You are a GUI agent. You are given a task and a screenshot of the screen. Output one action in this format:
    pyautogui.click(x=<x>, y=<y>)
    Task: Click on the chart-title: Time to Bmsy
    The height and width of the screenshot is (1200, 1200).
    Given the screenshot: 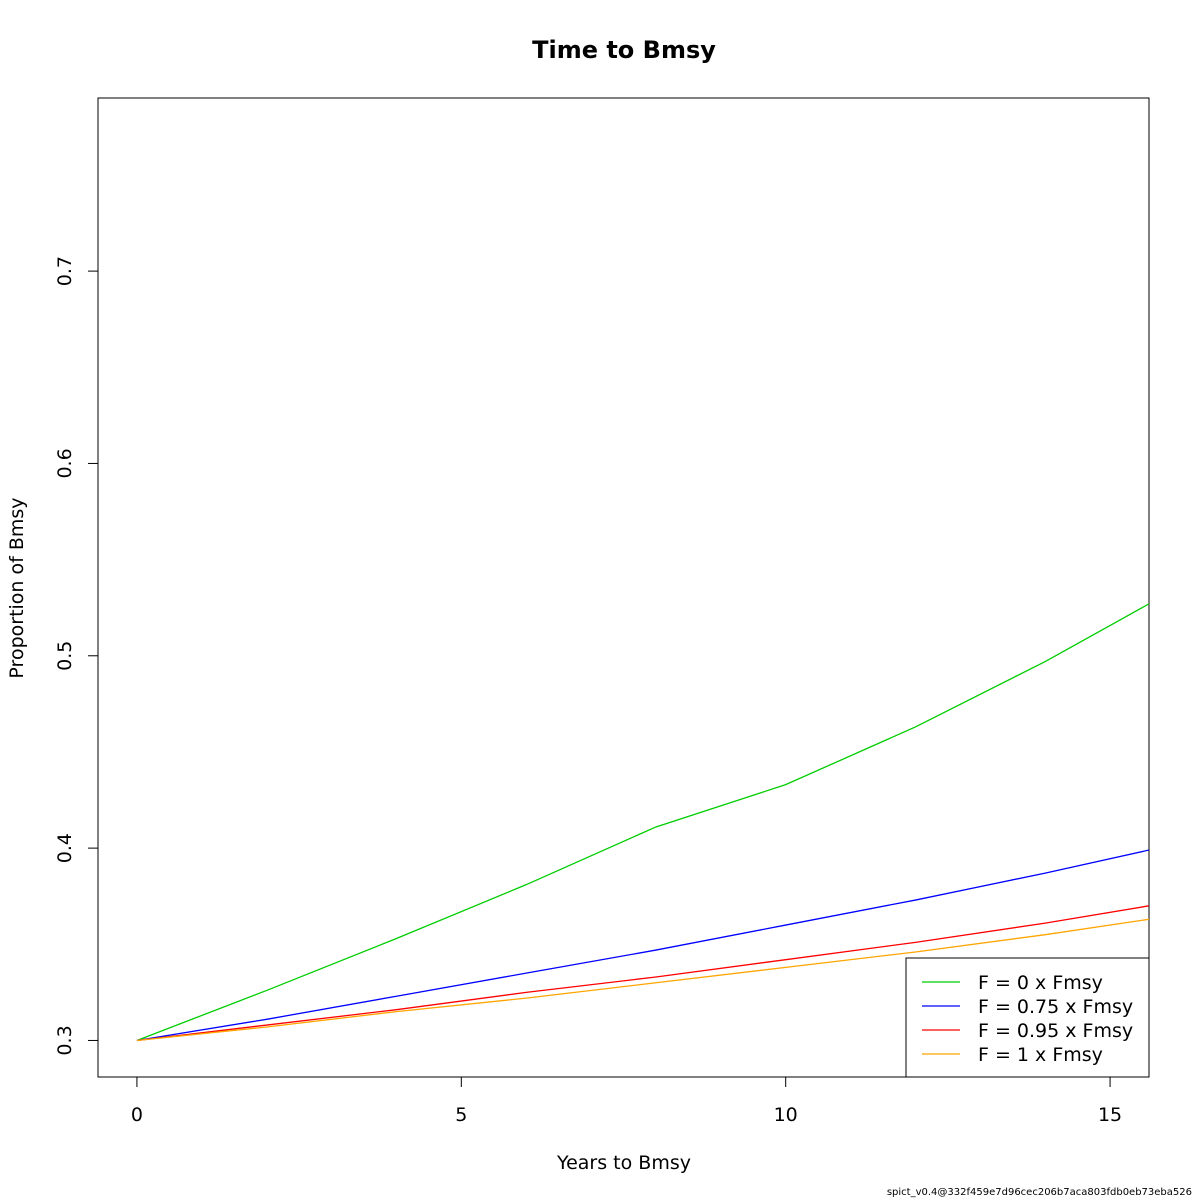 What is the action you would take?
    pyautogui.click(x=624, y=50)
    